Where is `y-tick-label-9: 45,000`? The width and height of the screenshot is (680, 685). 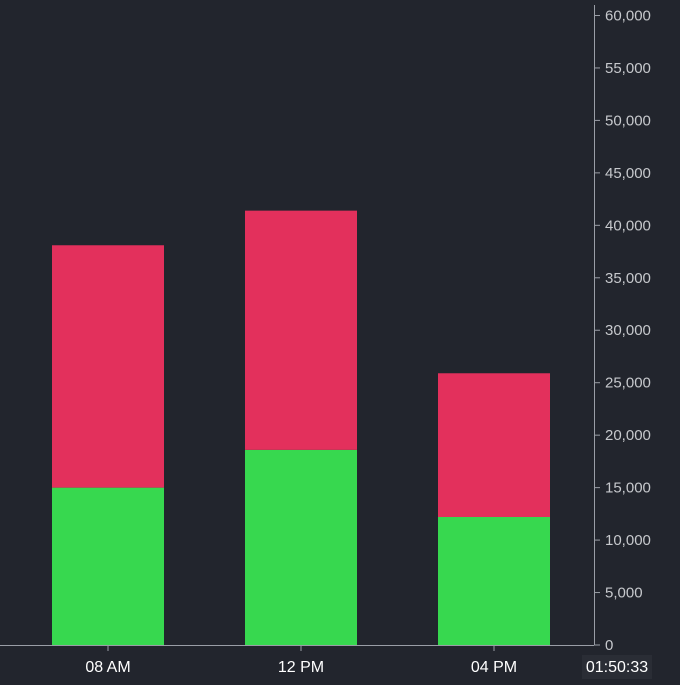
y-tick-label-9: 45,000 is located at coordinates (628, 173).